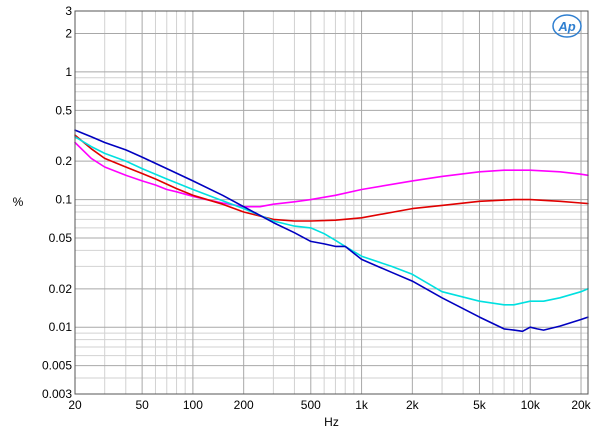 This screenshot has width=600, height=439. Describe the element at coordinates (61, 238) in the screenshot. I see `y-tick-label: 0.05` at that location.